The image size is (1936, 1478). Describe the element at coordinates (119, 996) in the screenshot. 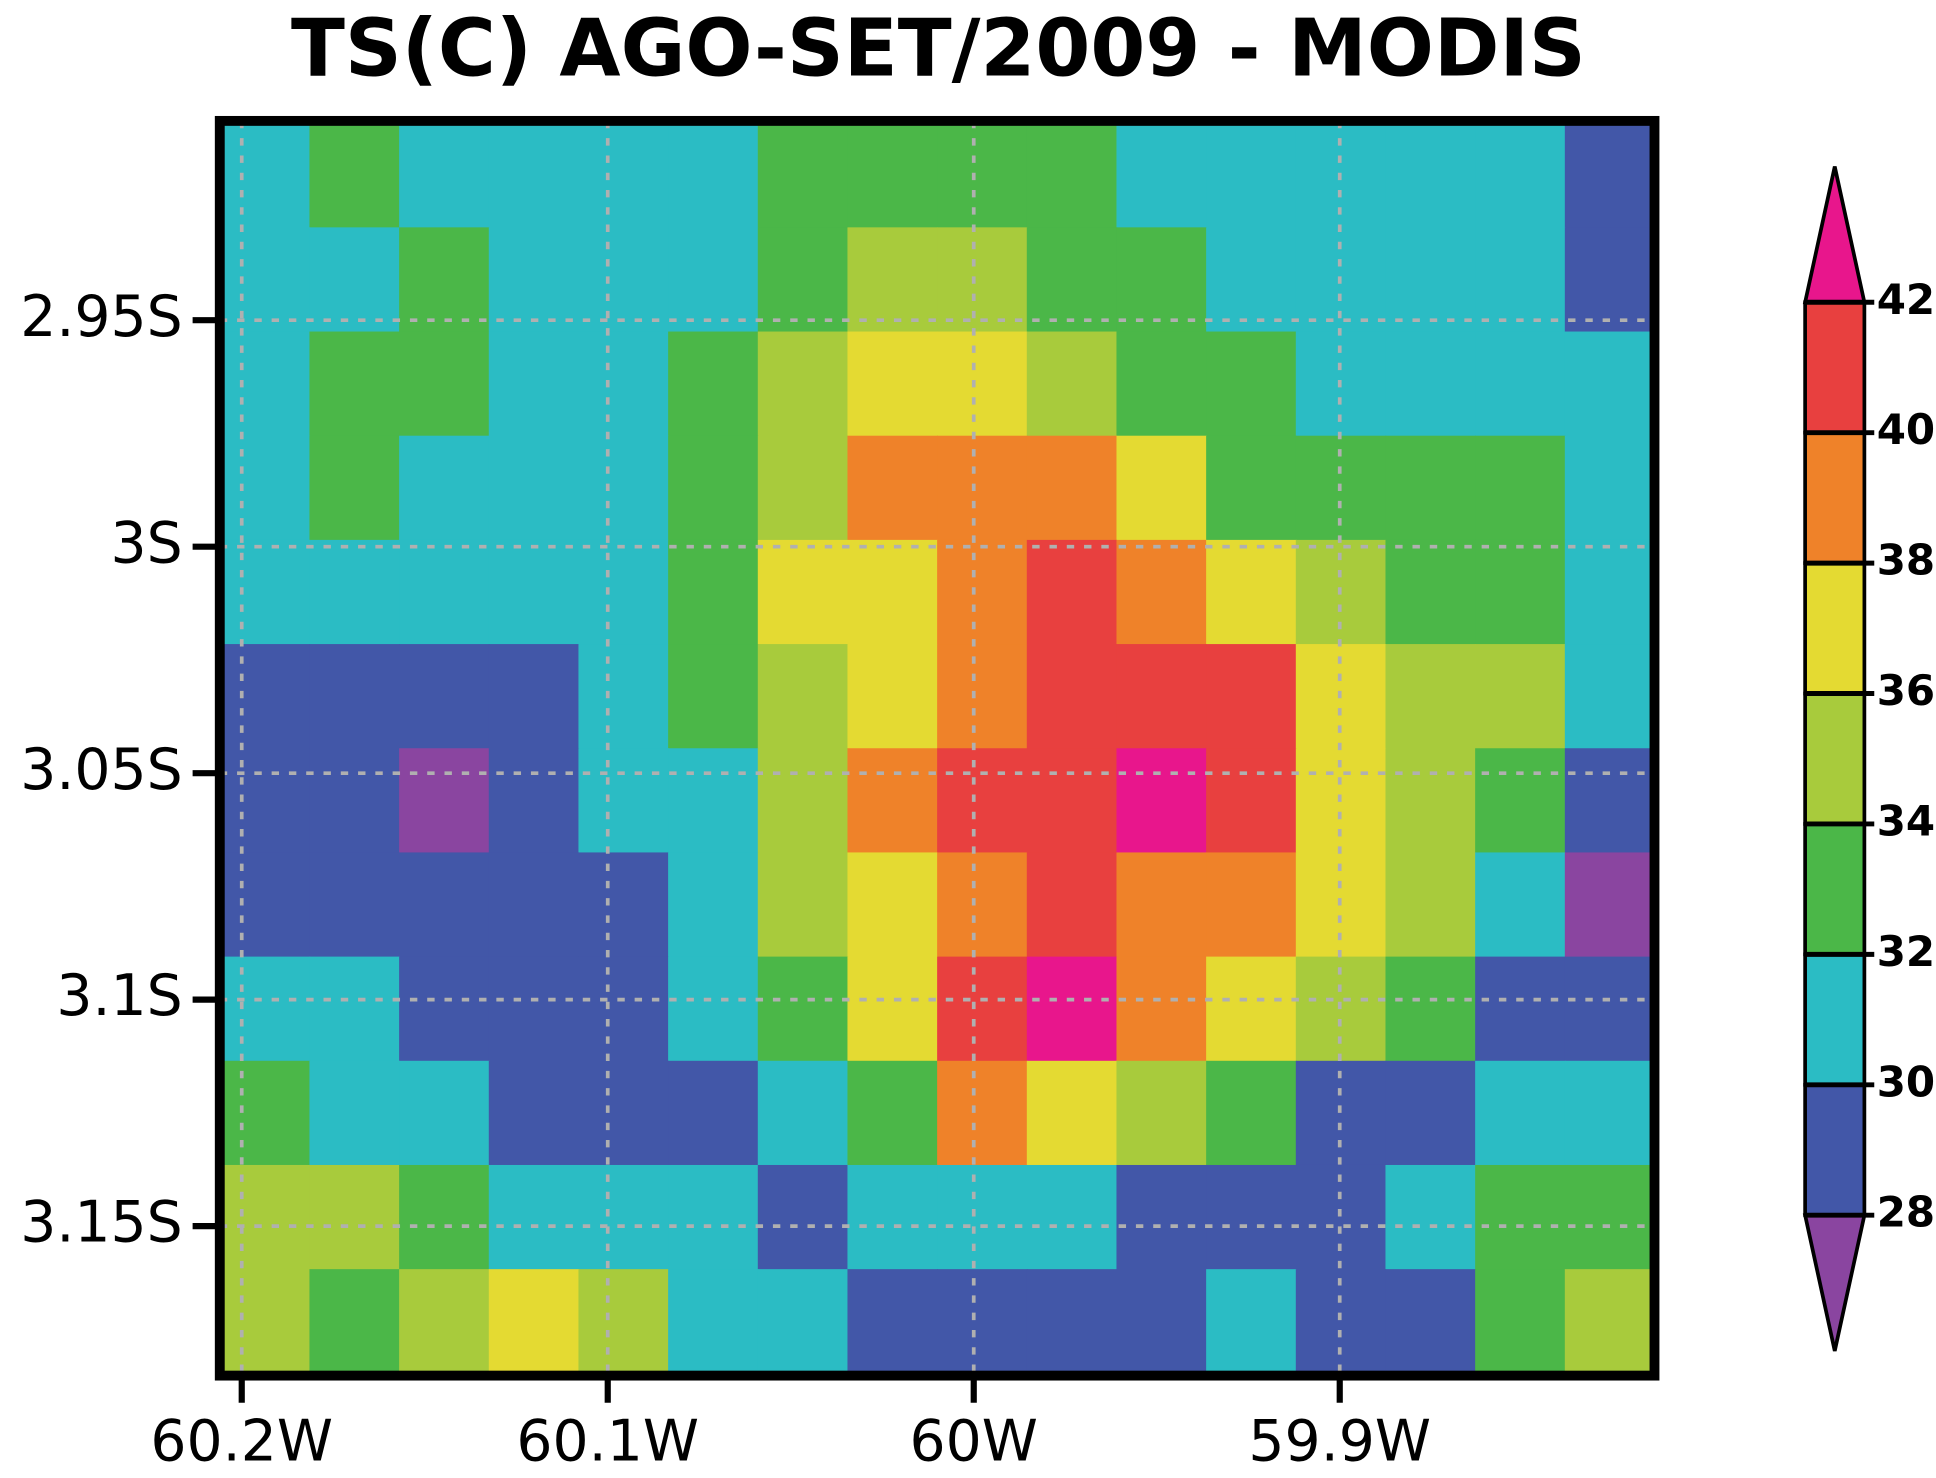

I see `y-tick-label: 3.1S` at that location.